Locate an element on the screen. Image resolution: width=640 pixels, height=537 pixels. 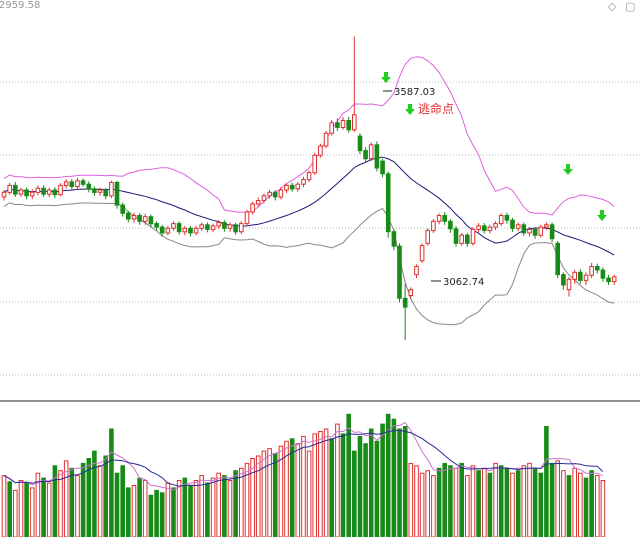
high-label: 3587.03 is located at coordinates (414, 92).